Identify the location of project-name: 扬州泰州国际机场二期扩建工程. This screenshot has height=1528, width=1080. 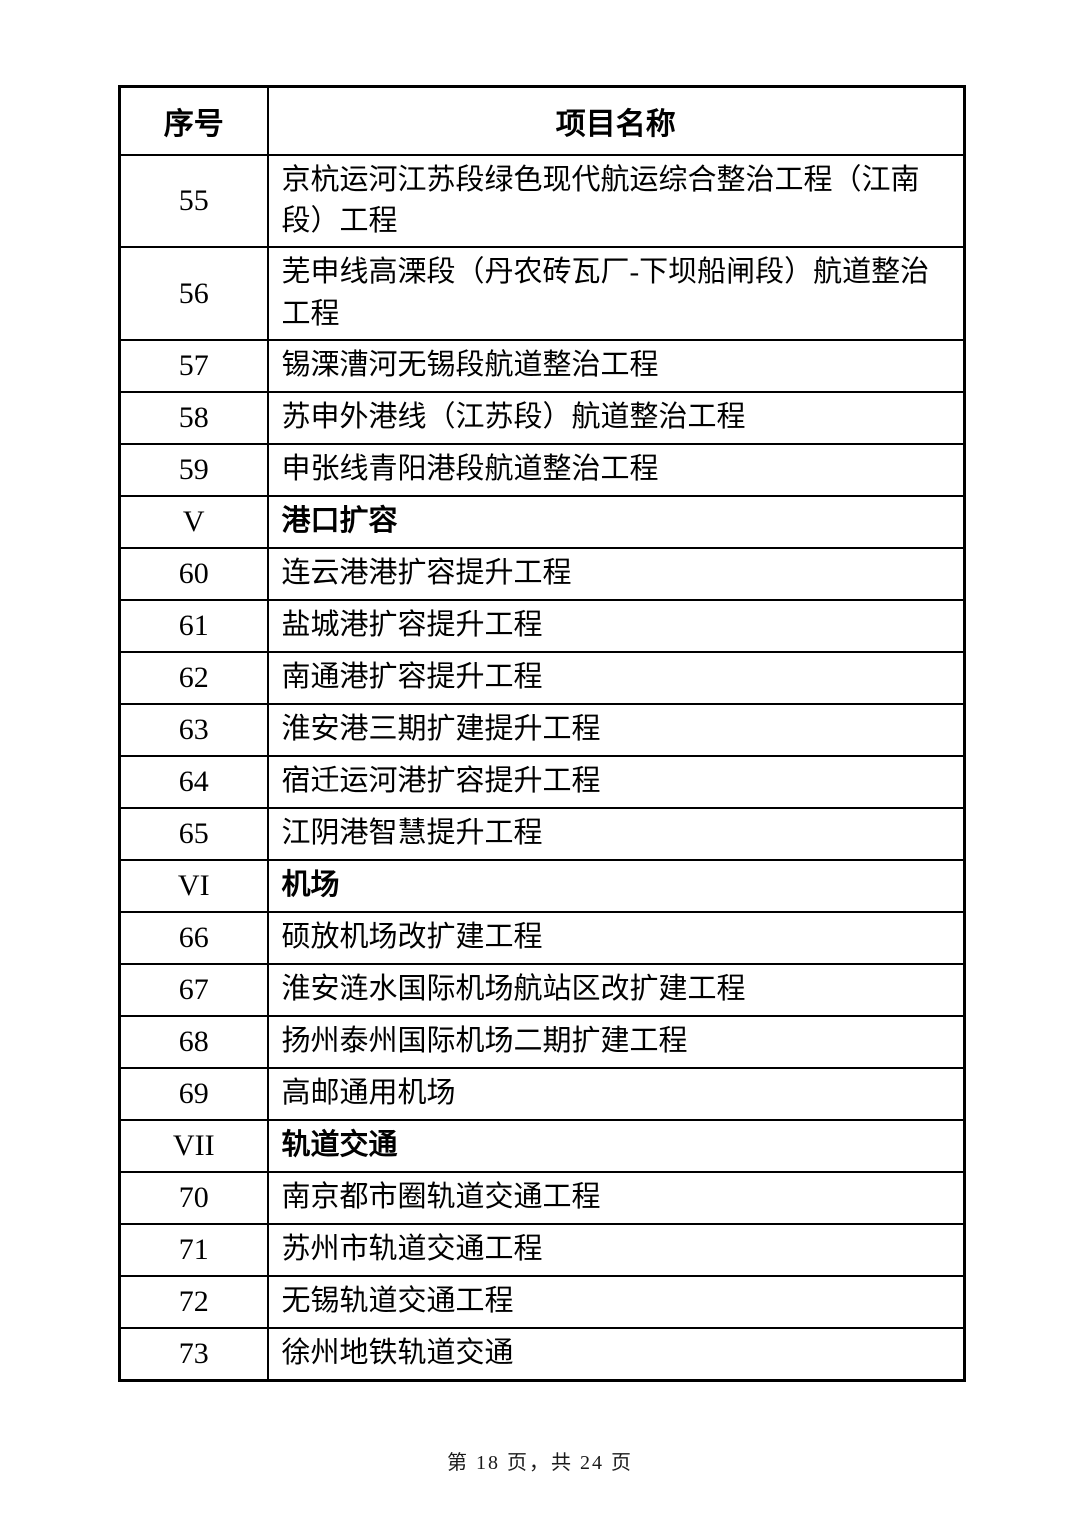
(616, 1041).